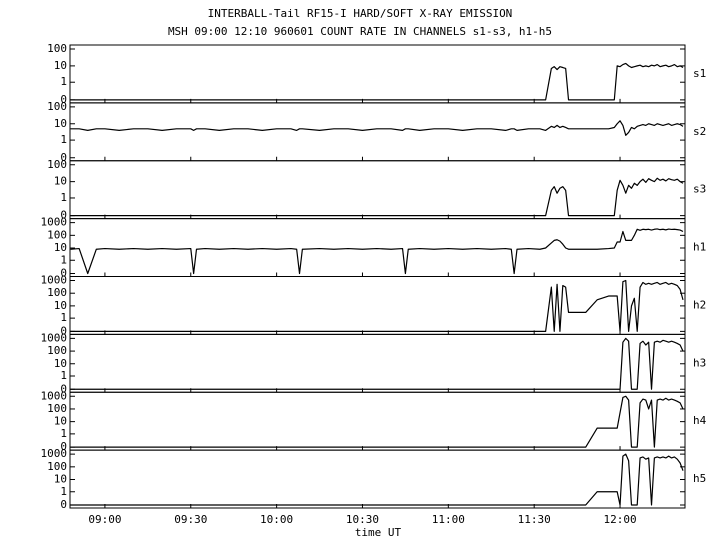  Describe the element at coordinates (362, 519) in the screenshot. I see `x-tick-label: 10:30` at that location.